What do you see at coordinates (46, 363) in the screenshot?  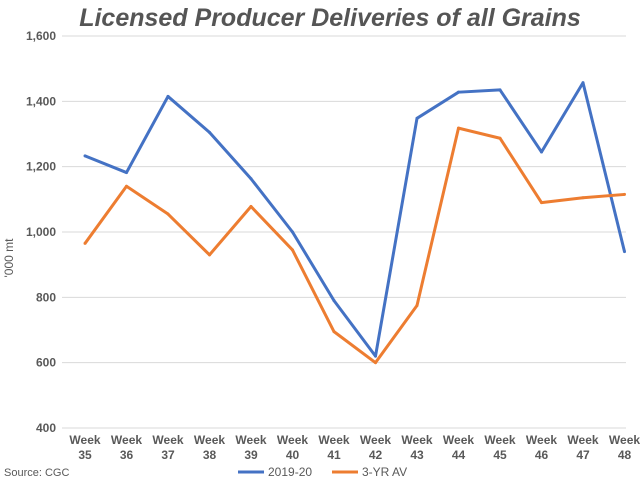 I see `y-tick-label: 600` at bounding box center [46, 363].